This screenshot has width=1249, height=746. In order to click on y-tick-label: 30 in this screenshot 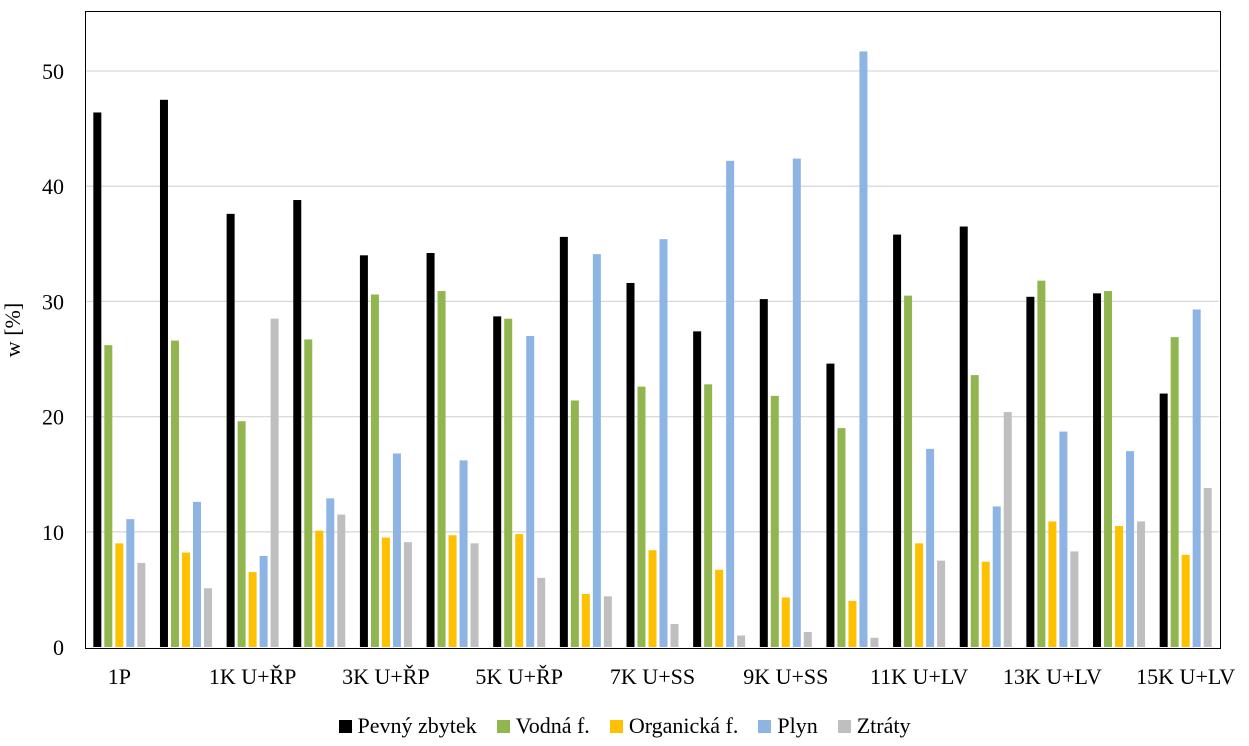, I will do `click(53, 301)`.